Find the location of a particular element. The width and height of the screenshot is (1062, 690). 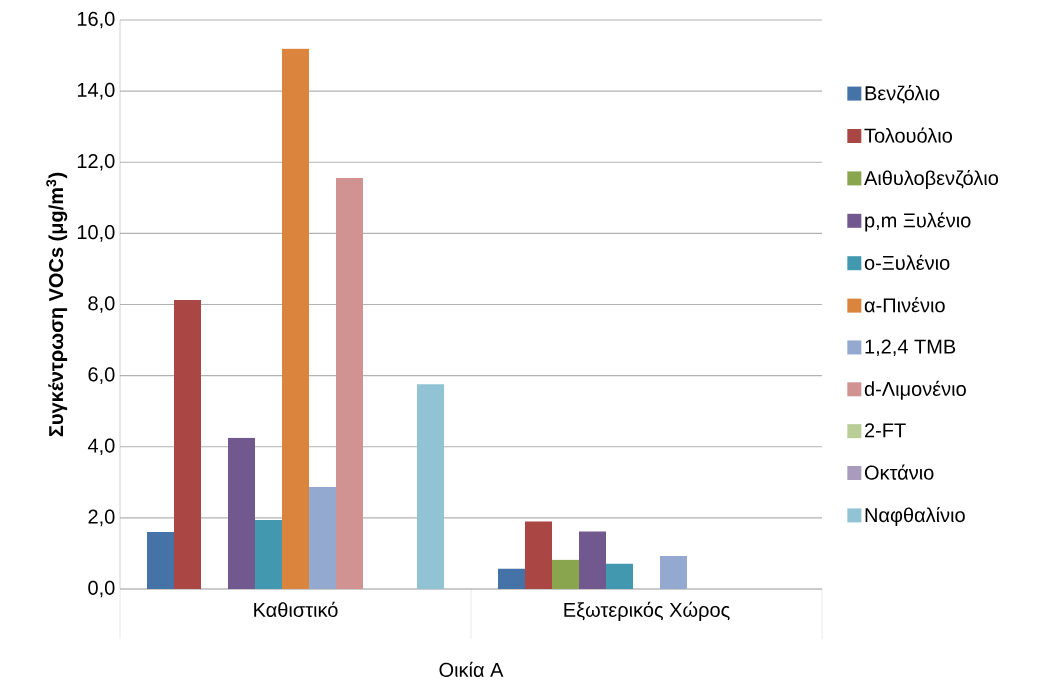

y-tick-label: 0,0 is located at coordinates (101, 589).